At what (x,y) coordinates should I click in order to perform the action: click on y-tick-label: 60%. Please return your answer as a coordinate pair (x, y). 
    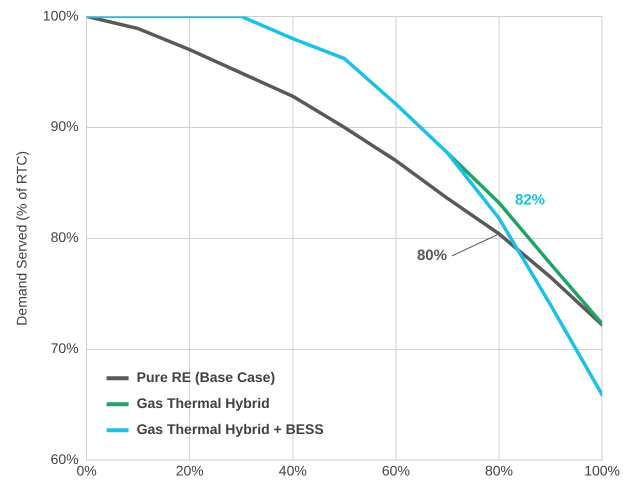
    Looking at the image, I should click on (64, 459).